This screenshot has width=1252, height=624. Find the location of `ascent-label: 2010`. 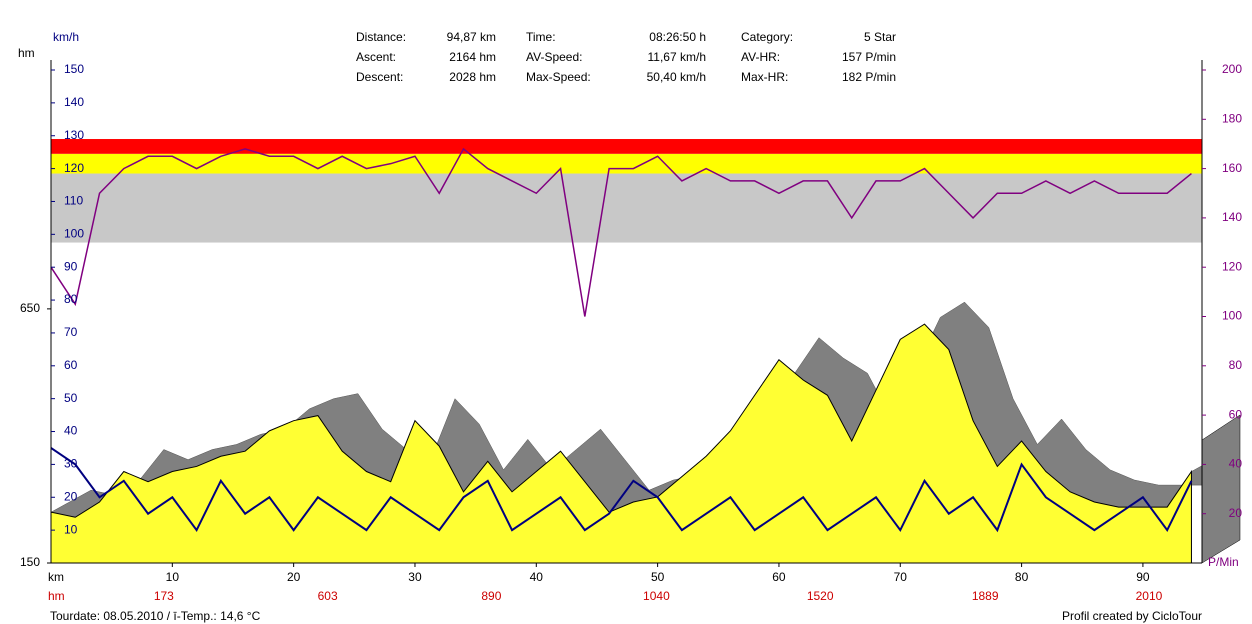

ascent-label: 2010 is located at coordinates (1149, 596).